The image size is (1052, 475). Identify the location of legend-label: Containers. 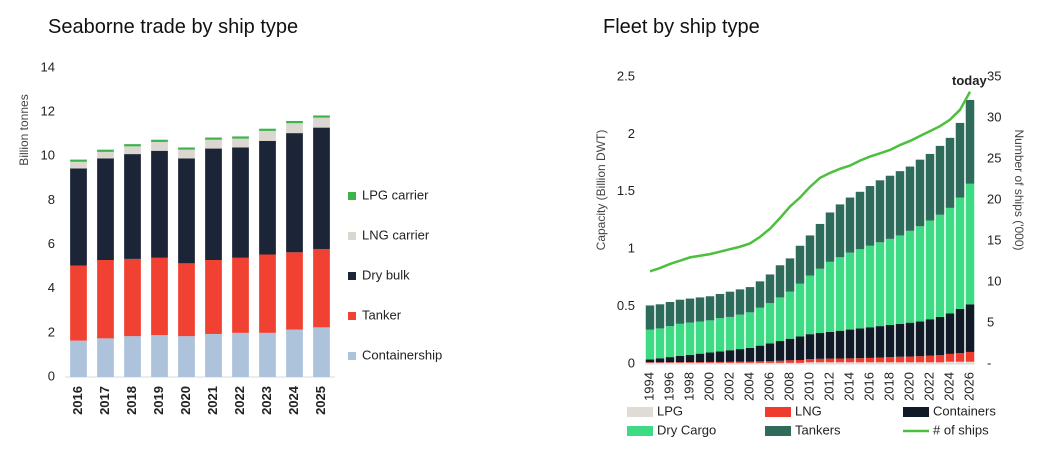
(964, 410).